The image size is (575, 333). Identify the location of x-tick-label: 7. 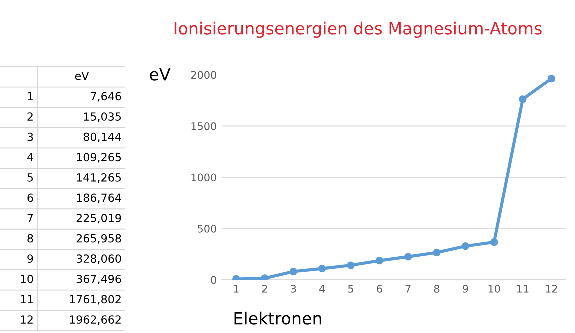
(408, 289).